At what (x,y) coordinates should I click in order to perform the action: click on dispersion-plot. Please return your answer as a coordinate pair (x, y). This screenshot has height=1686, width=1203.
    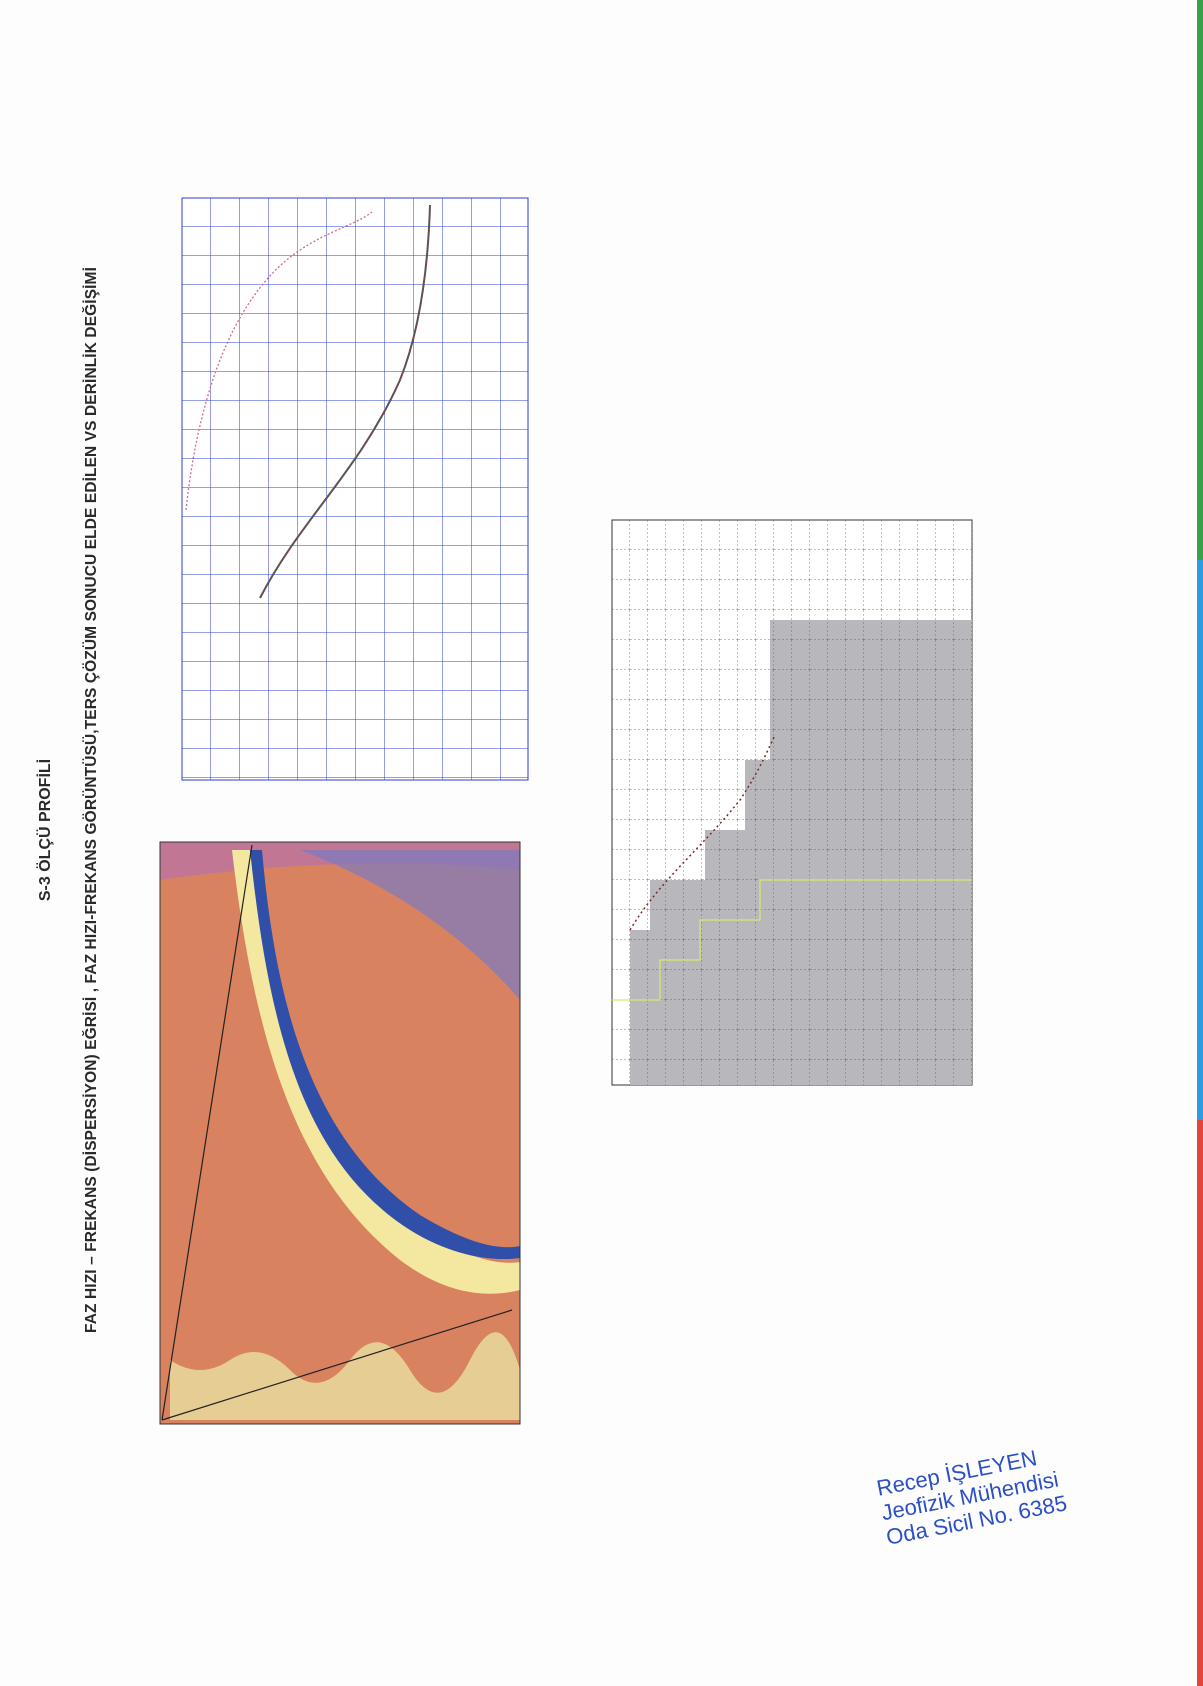
    Looking at the image, I should click on (355, 489).